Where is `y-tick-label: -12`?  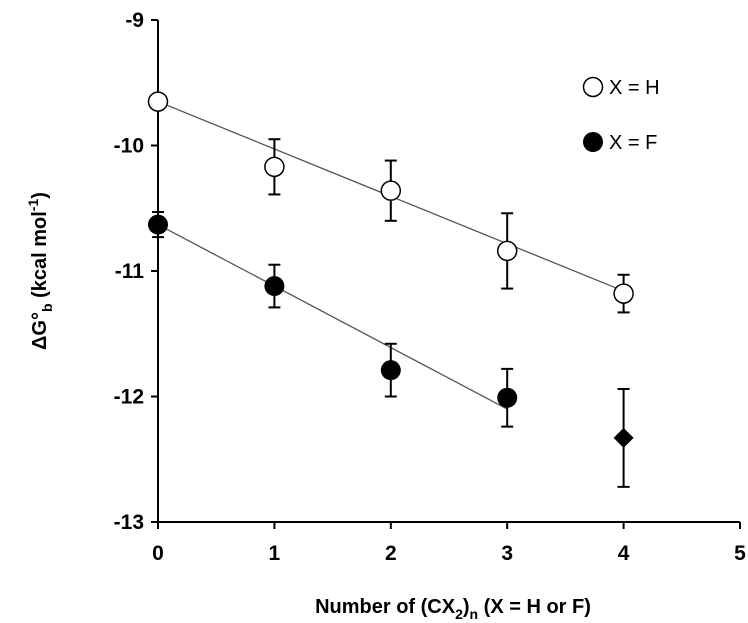
y-tick-label: -12 is located at coordinates (129, 397).